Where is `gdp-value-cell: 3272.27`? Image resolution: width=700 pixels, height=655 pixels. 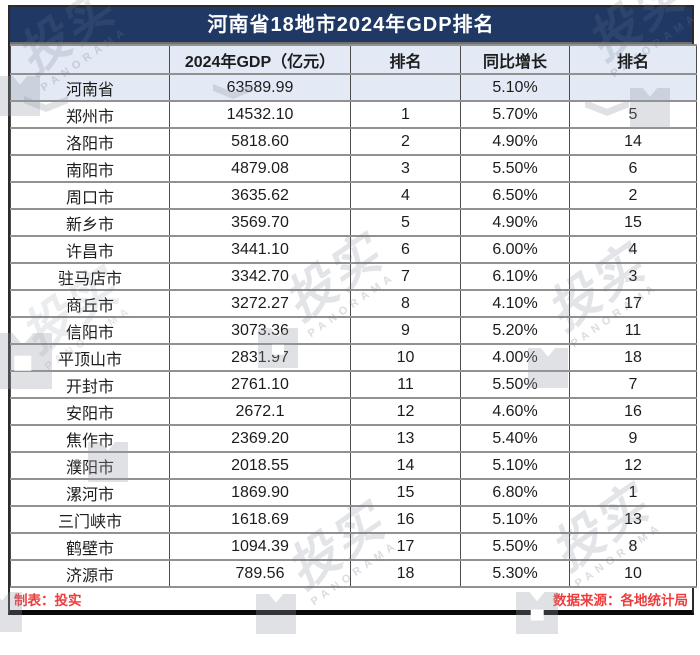 gdp-value-cell: 3272.27 is located at coordinates (260, 303).